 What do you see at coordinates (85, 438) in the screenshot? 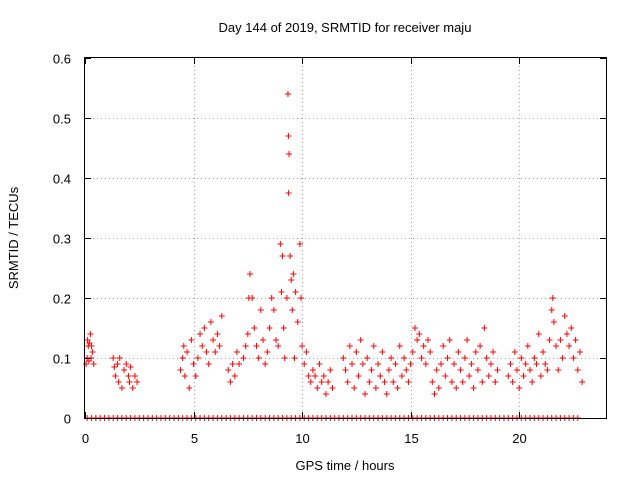
I see `x-tick-label: 0` at bounding box center [85, 438].